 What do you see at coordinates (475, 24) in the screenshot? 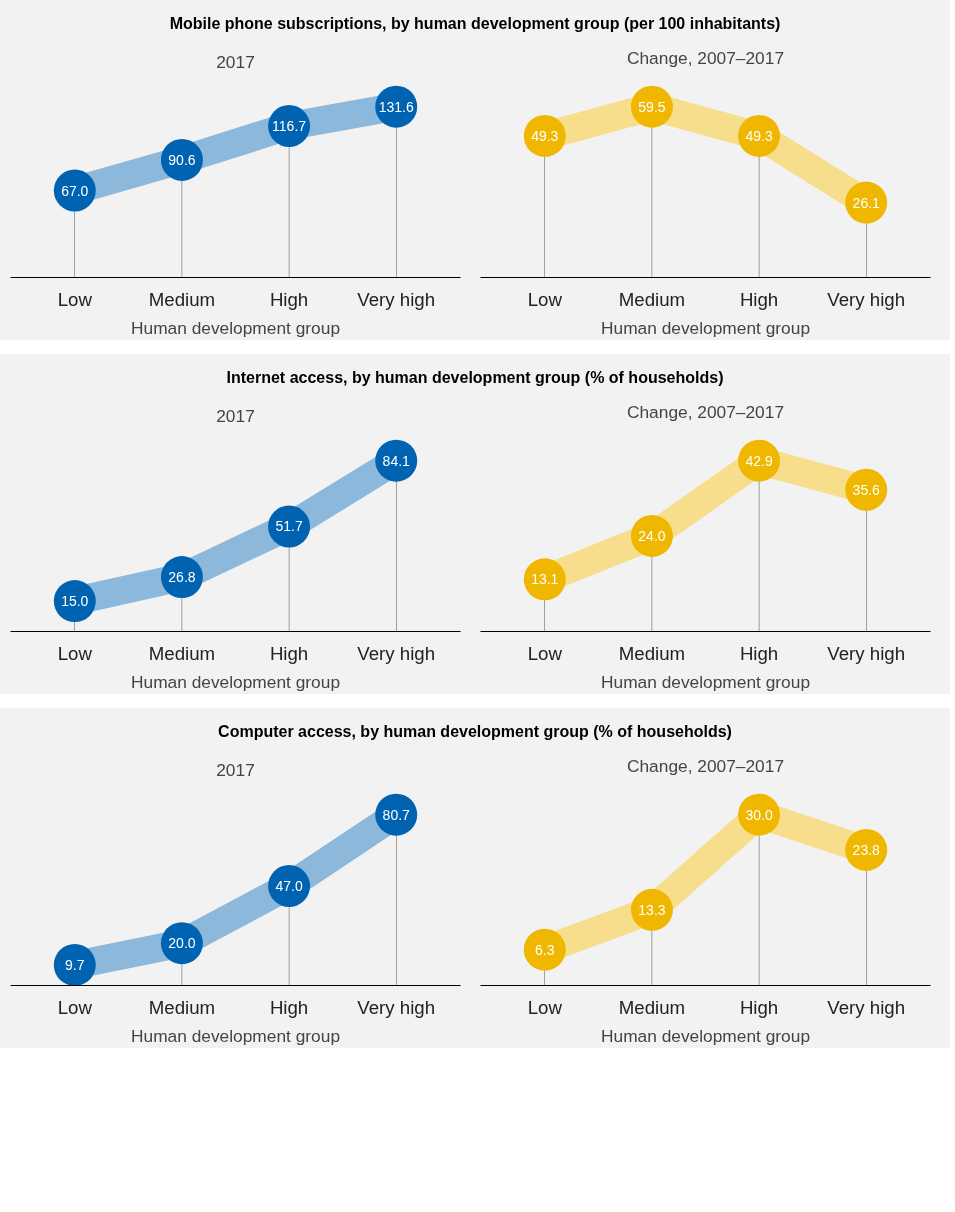
I see `chart-title: Mobile phone subscriptions, by human development group (per 100 inhabitants)` at bounding box center [475, 24].